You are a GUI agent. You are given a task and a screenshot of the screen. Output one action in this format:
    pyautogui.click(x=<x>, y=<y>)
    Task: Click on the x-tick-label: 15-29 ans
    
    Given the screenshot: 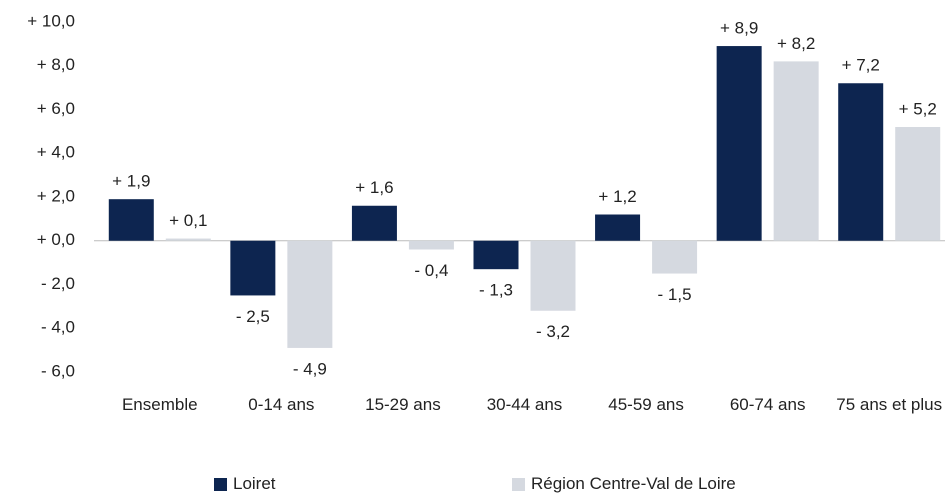 What is the action you would take?
    pyautogui.click(x=403, y=404)
    